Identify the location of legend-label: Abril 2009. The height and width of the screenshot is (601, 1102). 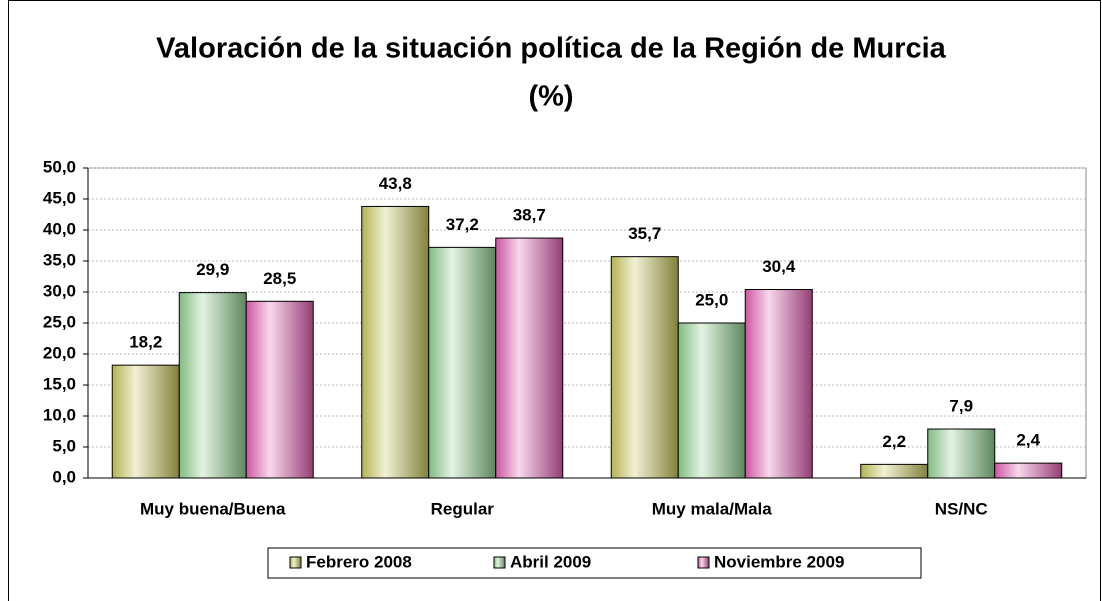
(550, 561).